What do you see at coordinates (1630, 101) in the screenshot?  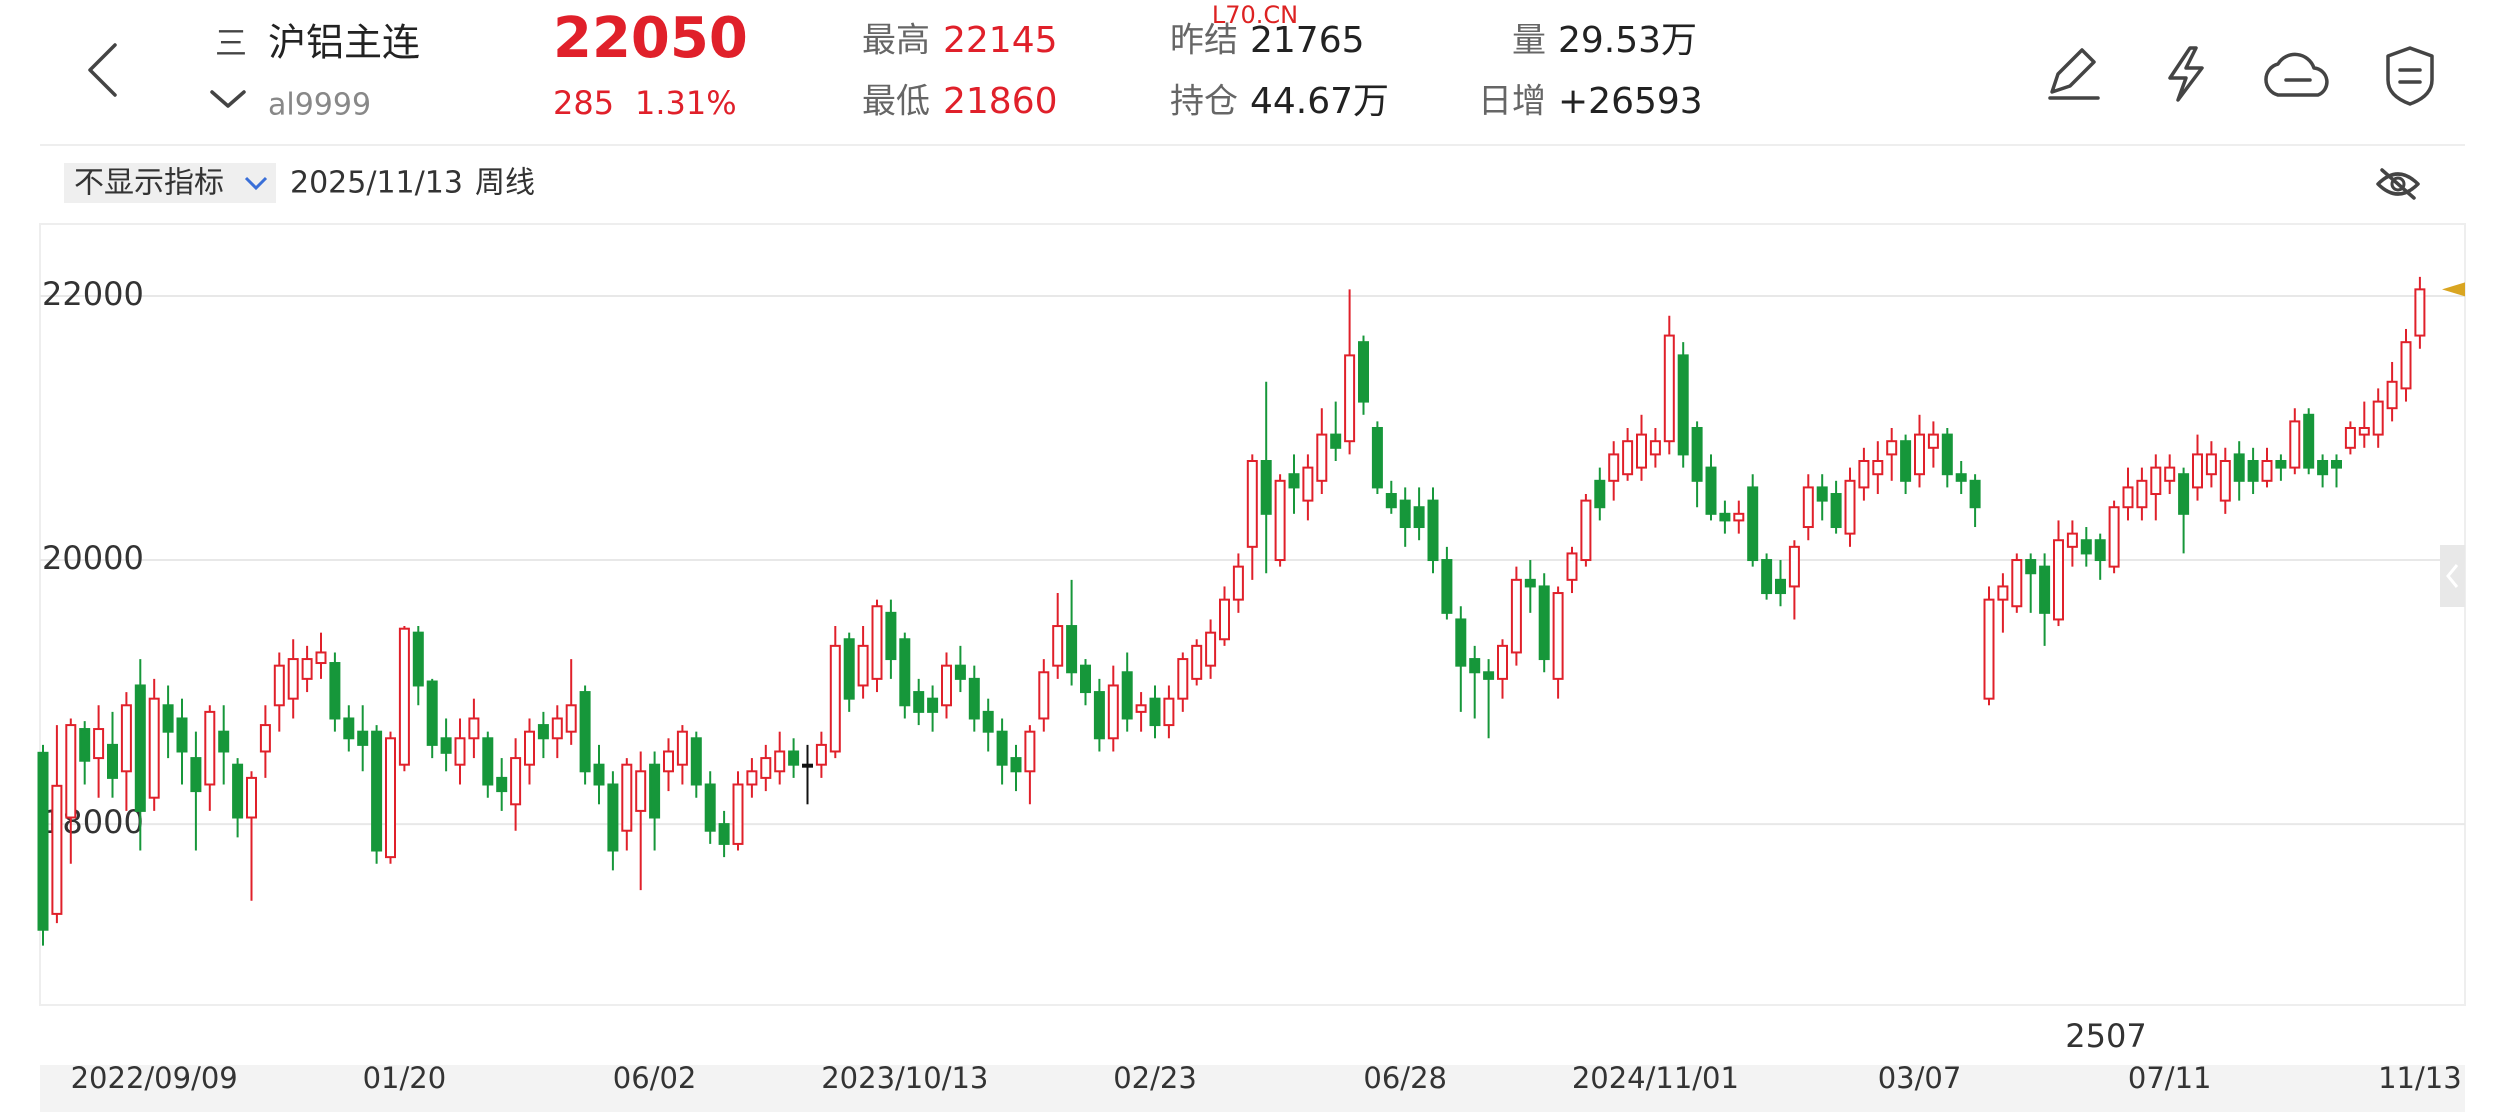 I see `daily-increase-value: +26593` at bounding box center [1630, 101].